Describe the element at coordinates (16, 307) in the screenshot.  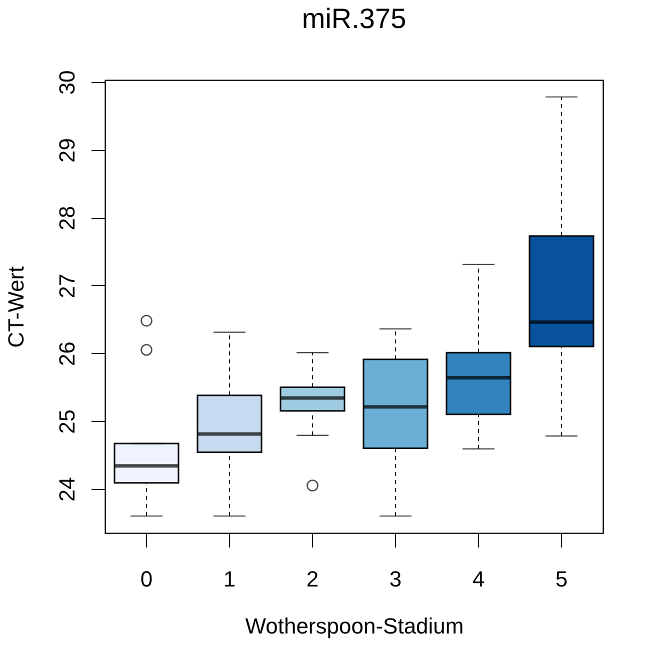
I see `y-axis-title: CT-Wert` at that location.